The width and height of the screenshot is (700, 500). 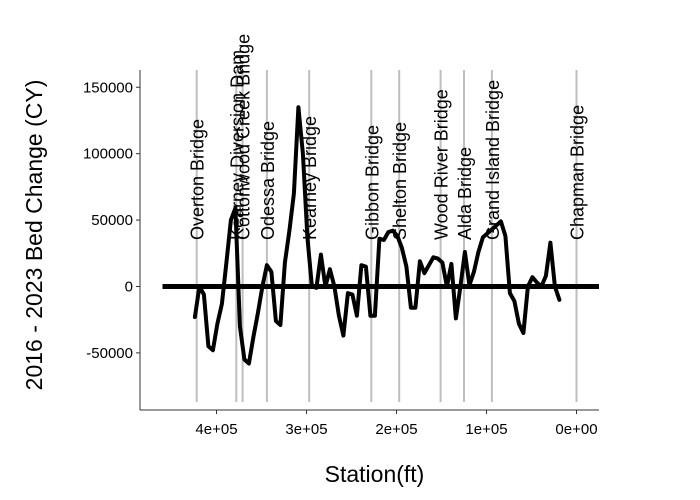 I want to click on bridge-label: Cottonwood Creek Bridge, so click(x=244, y=137).